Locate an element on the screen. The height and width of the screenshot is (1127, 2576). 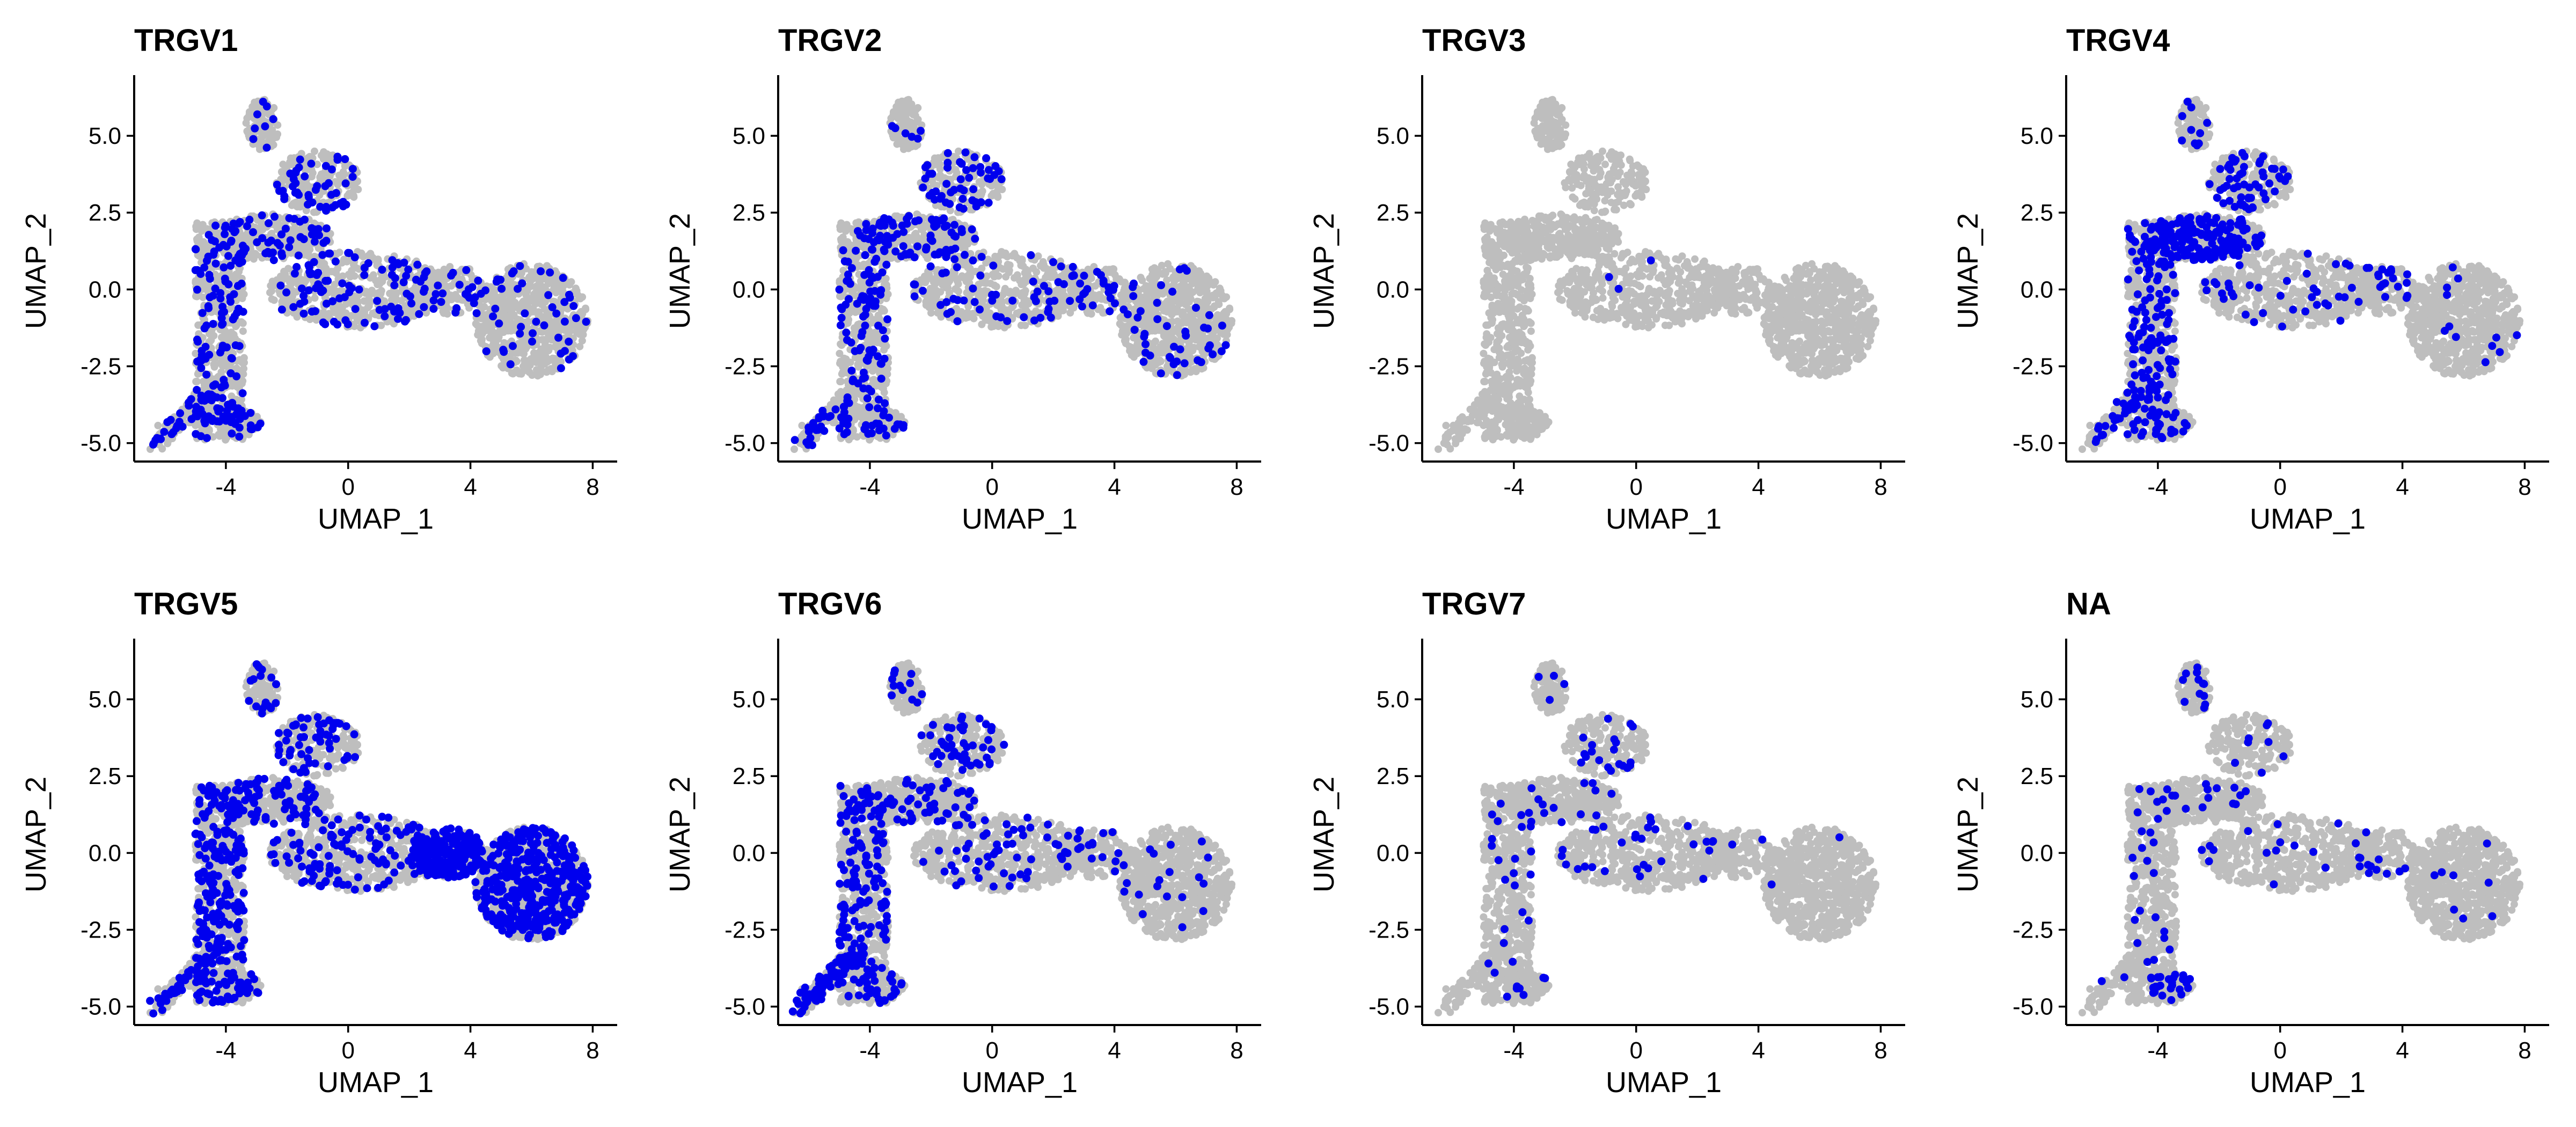
y-tick-label: 5.0 is located at coordinates (105, 136).